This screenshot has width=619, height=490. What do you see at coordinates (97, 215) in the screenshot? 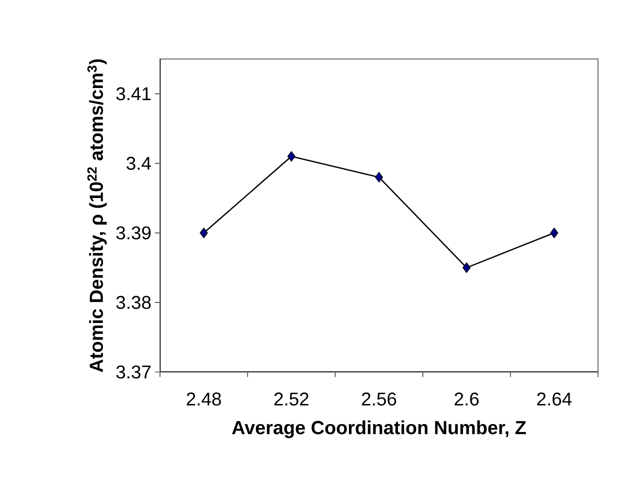
I see `y-axis-title: Atomic Density, ρ (10$^{22}$ atoms/cm$^{3}$)` at bounding box center [97, 215].